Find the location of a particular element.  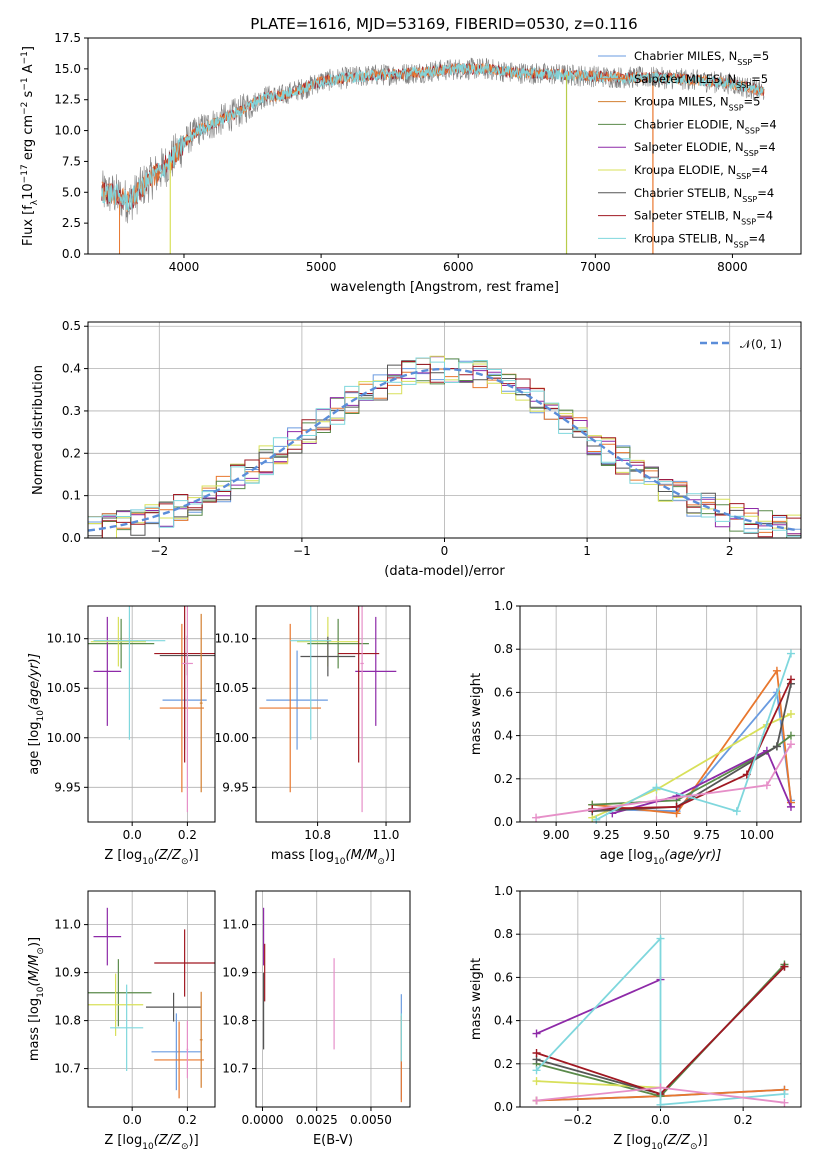

spectrum-ytick-label: 12.5 is located at coordinates (67, 100).